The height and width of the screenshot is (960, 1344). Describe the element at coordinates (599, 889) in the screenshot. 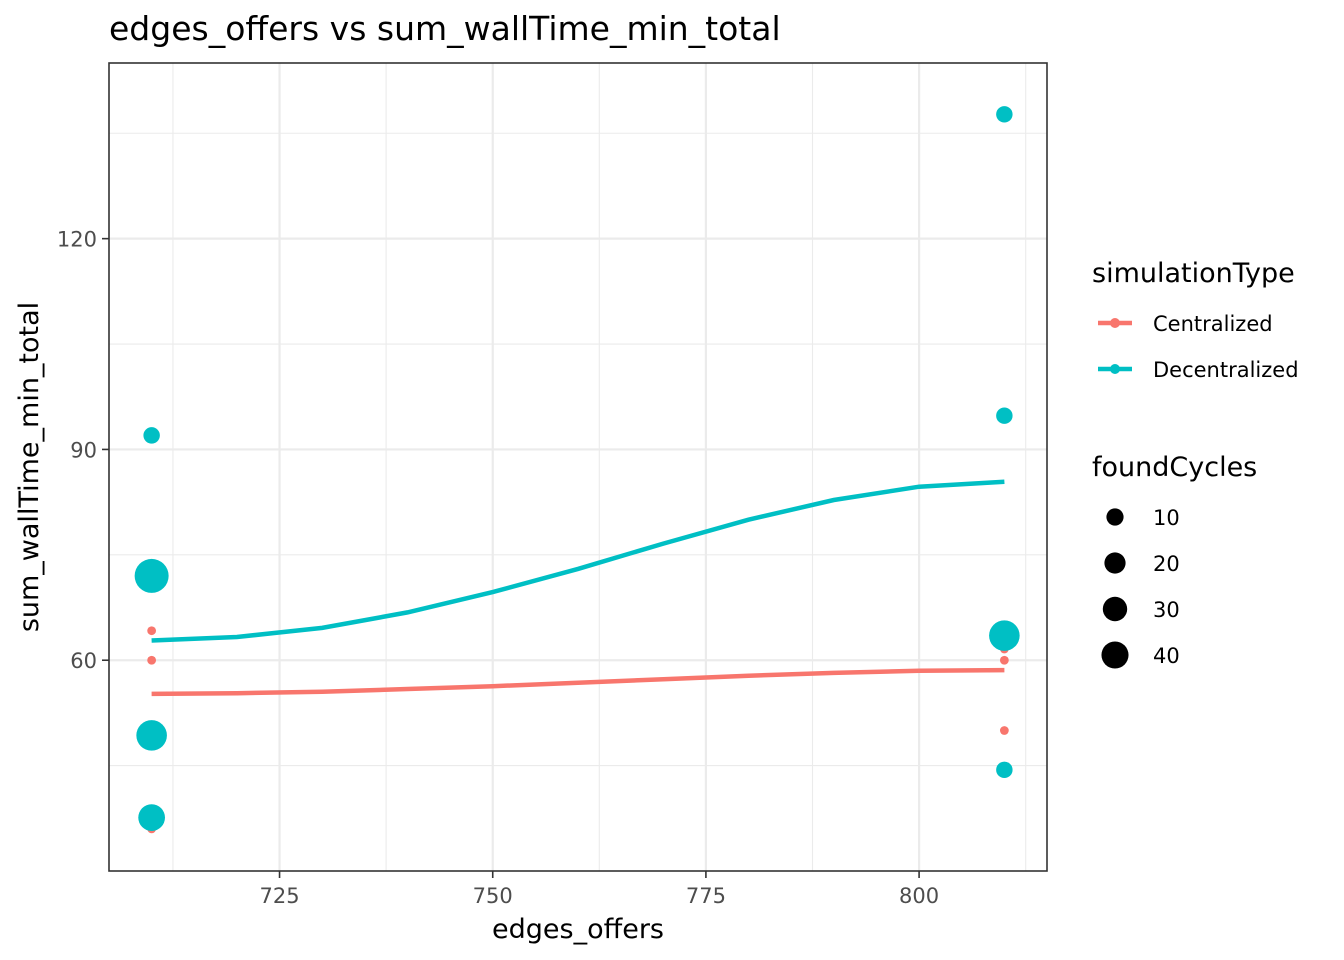

I see `x-axis-ticks: 725 750 775 800` at that location.